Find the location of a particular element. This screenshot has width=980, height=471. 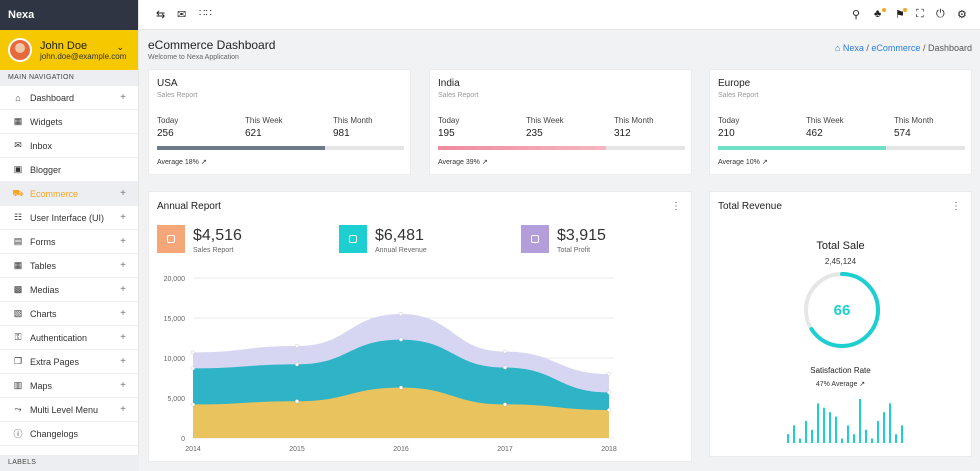

blogger-icon: ▣ is located at coordinates (18, 169).